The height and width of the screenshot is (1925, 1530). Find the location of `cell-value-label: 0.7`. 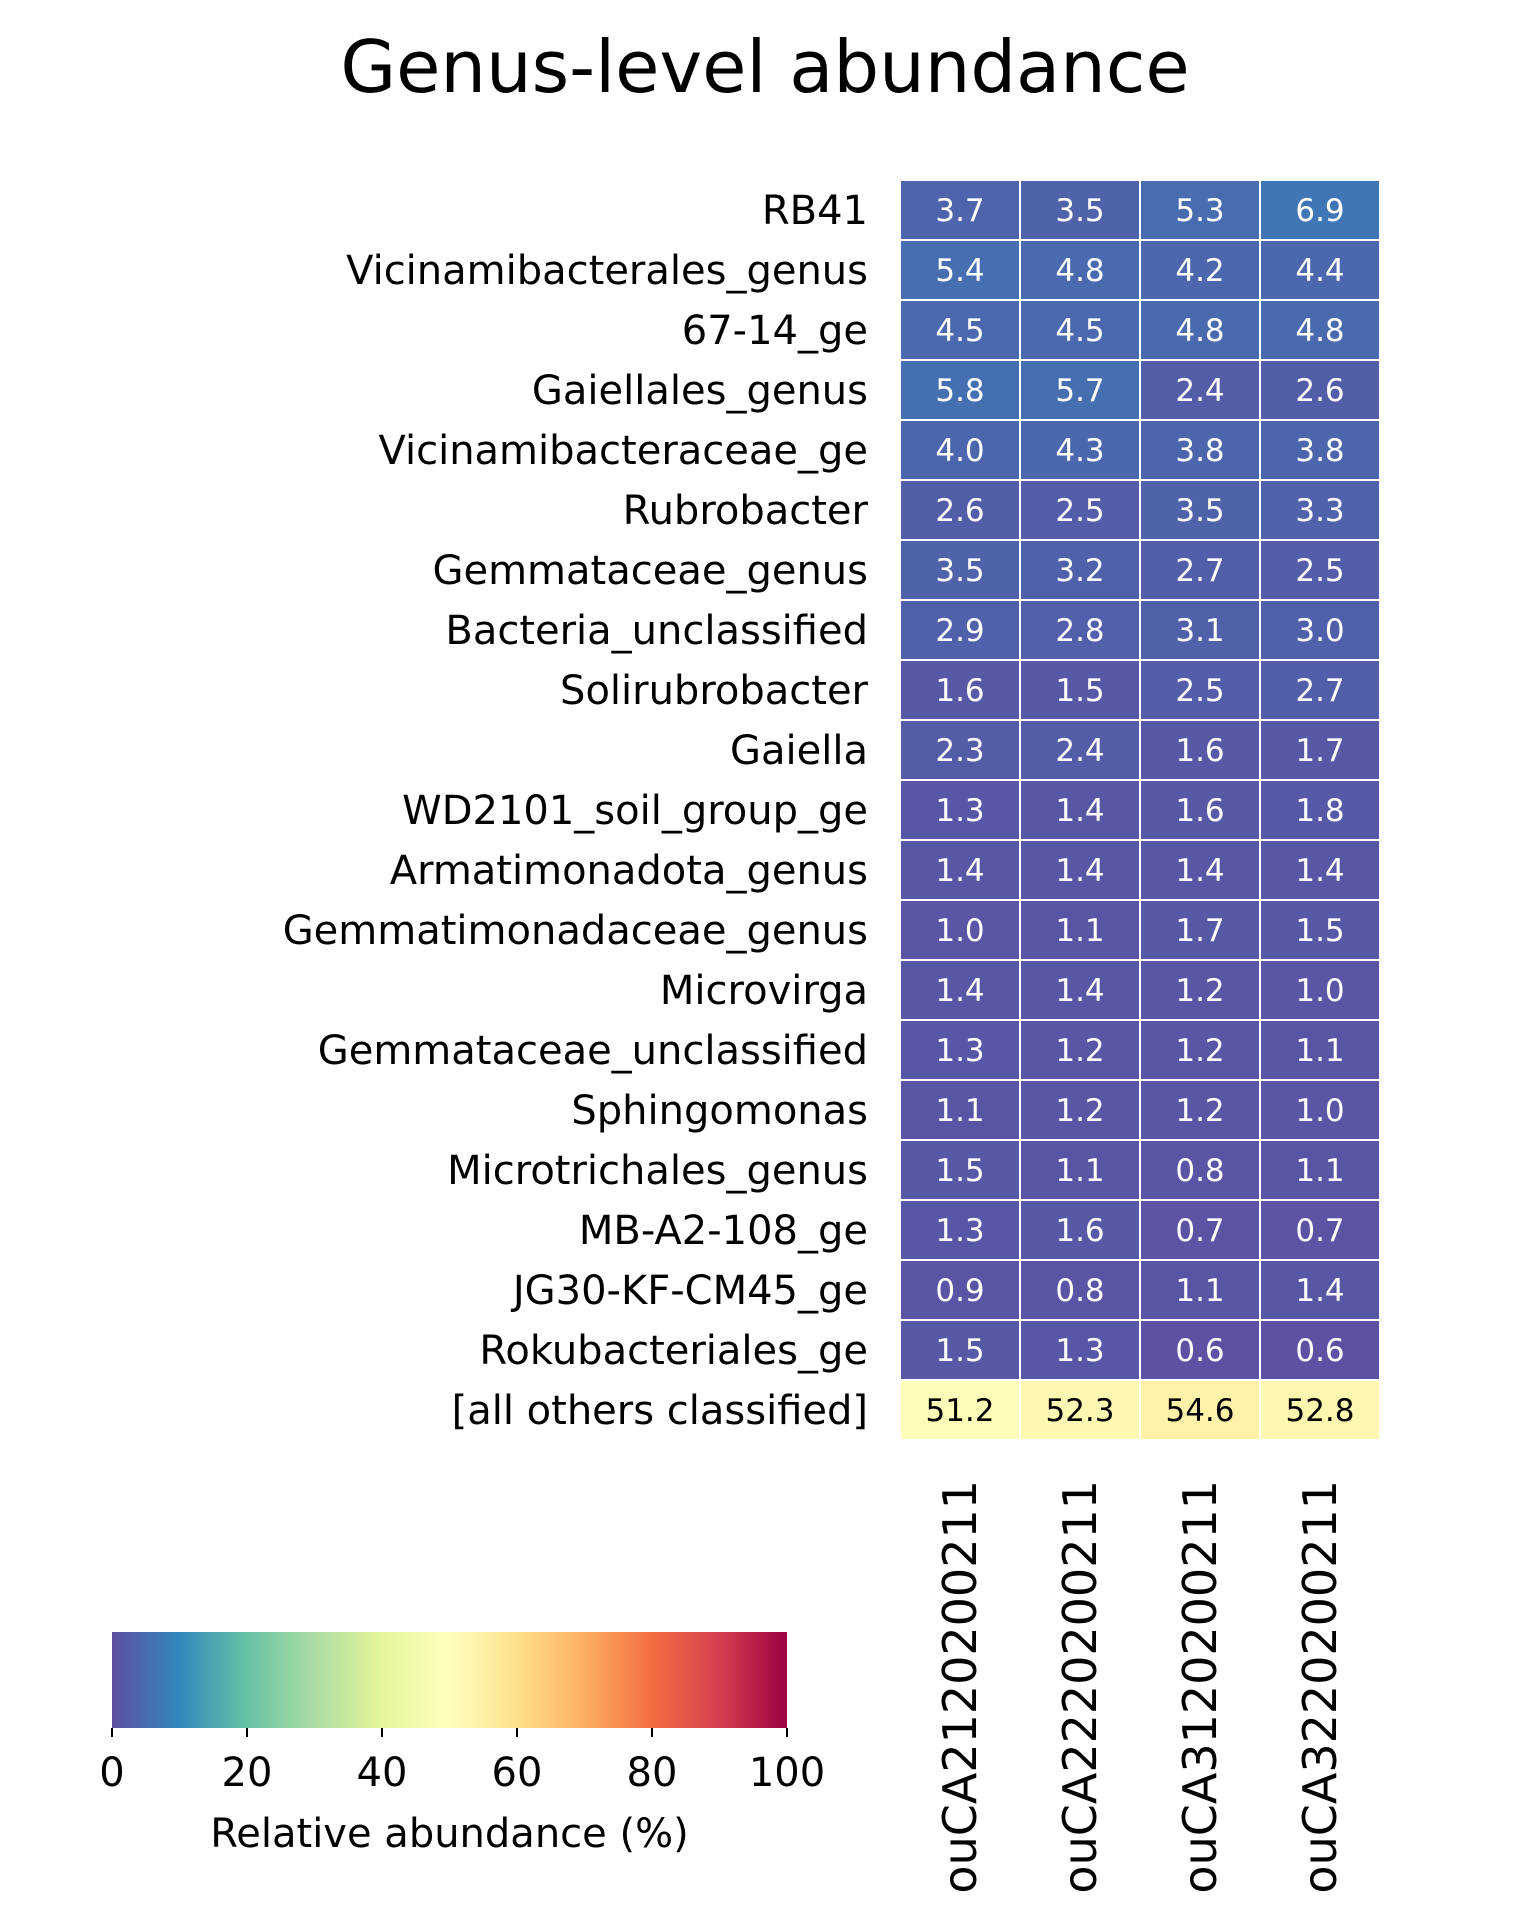

cell-value-label: 0.7 is located at coordinates (1199, 1231).